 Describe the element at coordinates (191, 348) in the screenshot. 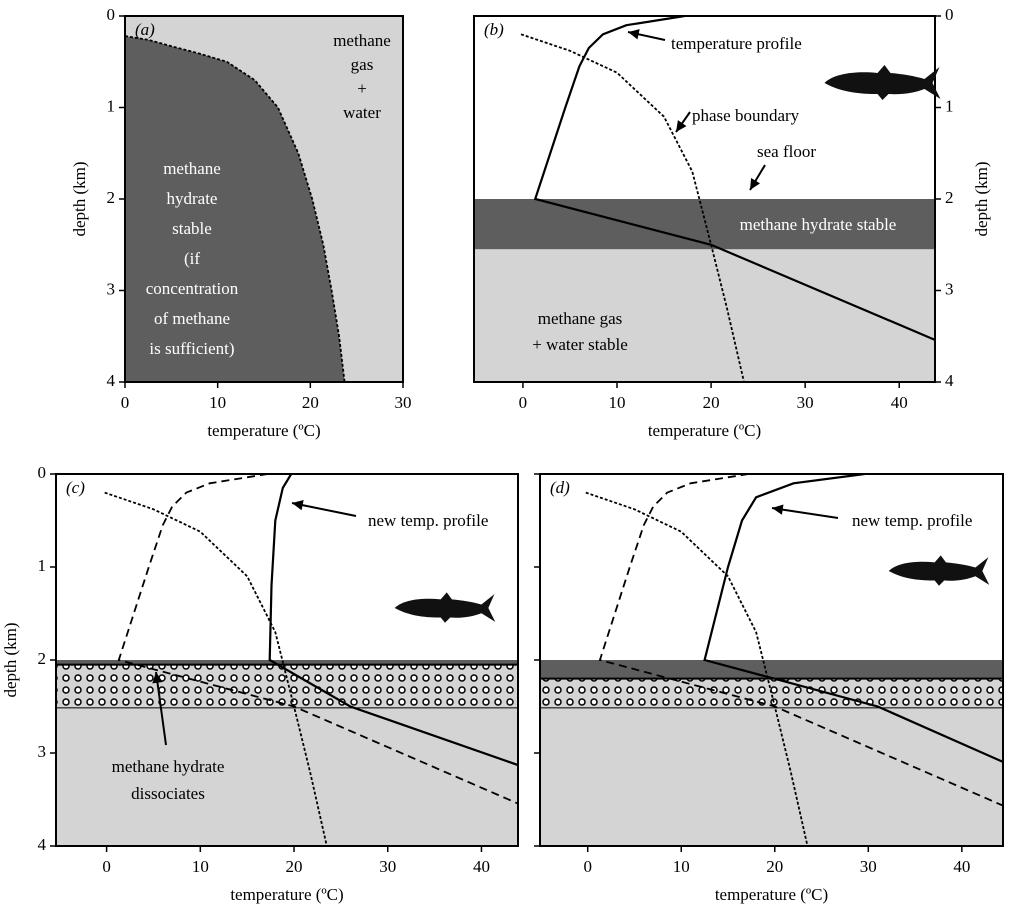

I see `annotation: is sufficient)` at that location.